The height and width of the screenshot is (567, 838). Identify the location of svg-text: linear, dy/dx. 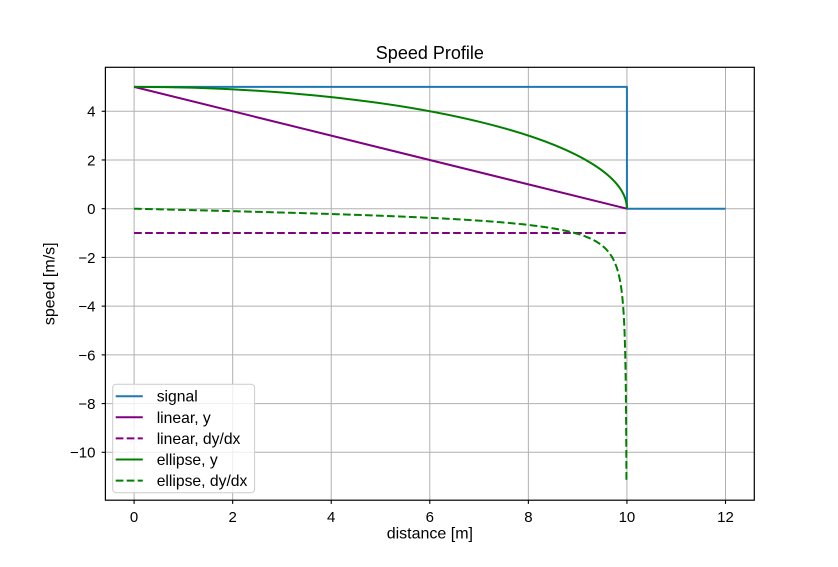
(199, 439).